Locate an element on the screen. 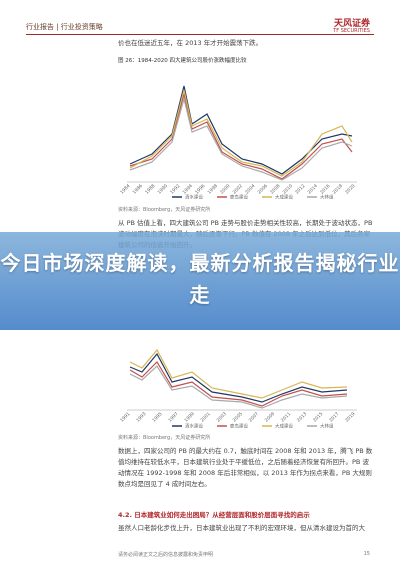  x-tick-label: 2010 is located at coordinates (288, 189).